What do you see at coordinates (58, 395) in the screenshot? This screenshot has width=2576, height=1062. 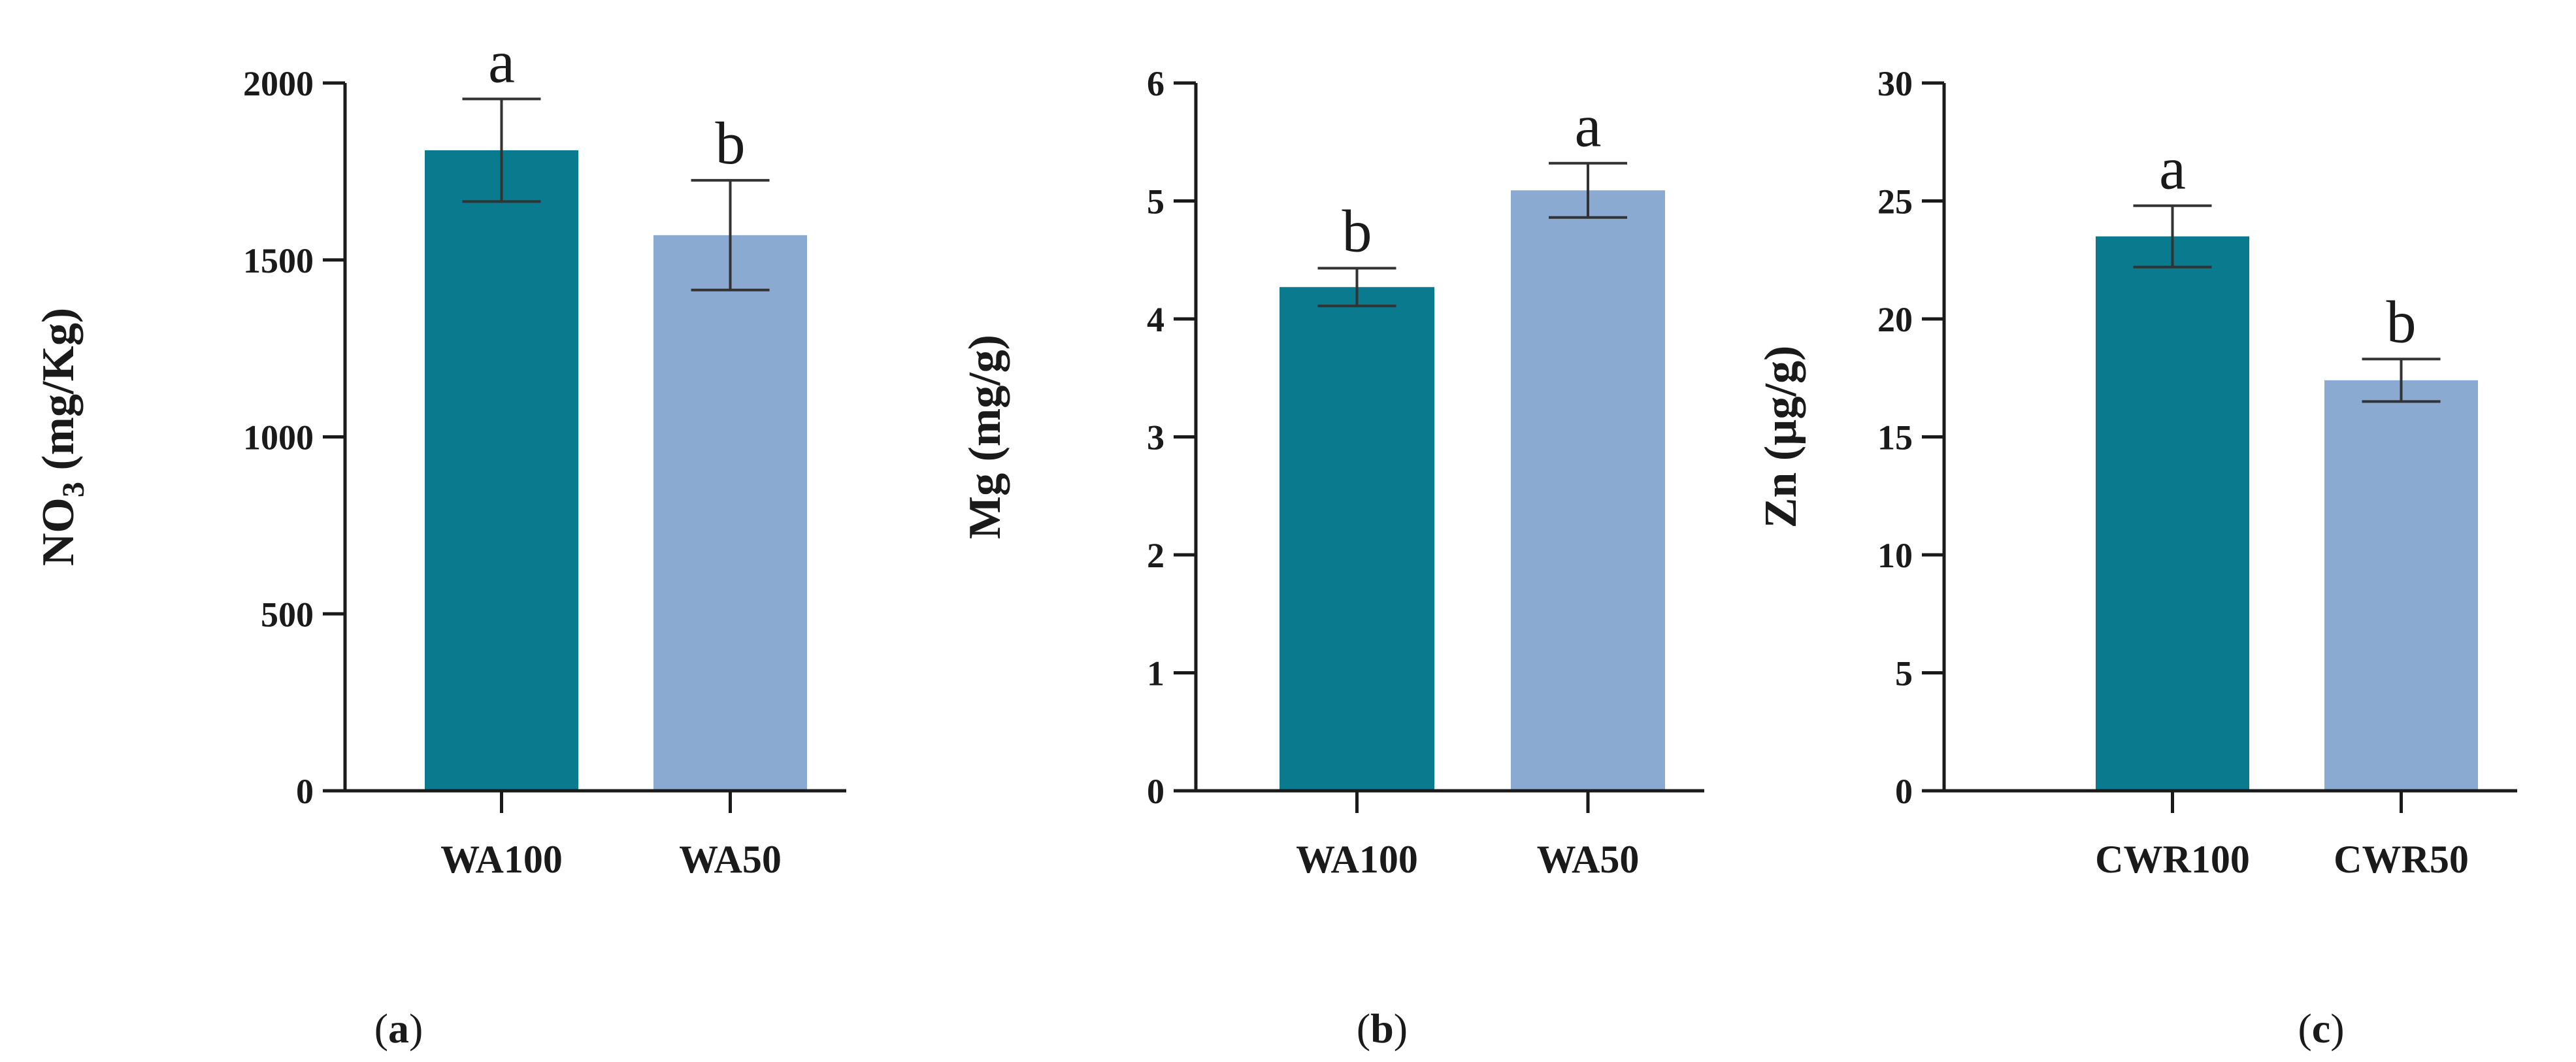 I see `y-axis-label-rest: (mg/Kg)` at bounding box center [58, 395].